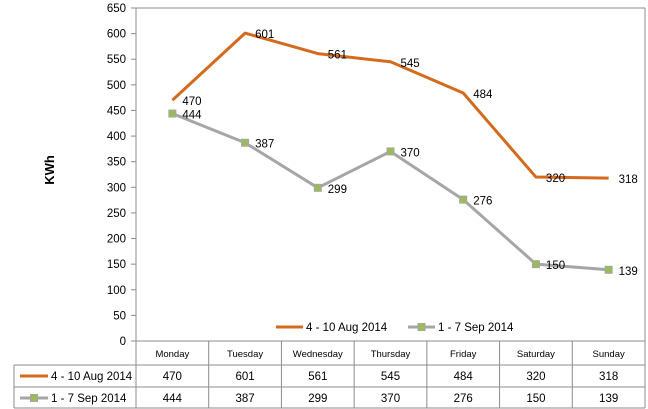 Image resolution: width=648 pixels, height=409 pixels. Describe the element at coordinates (119, 316) in the screenshot. I see `y-tick-label: 50` at that location.